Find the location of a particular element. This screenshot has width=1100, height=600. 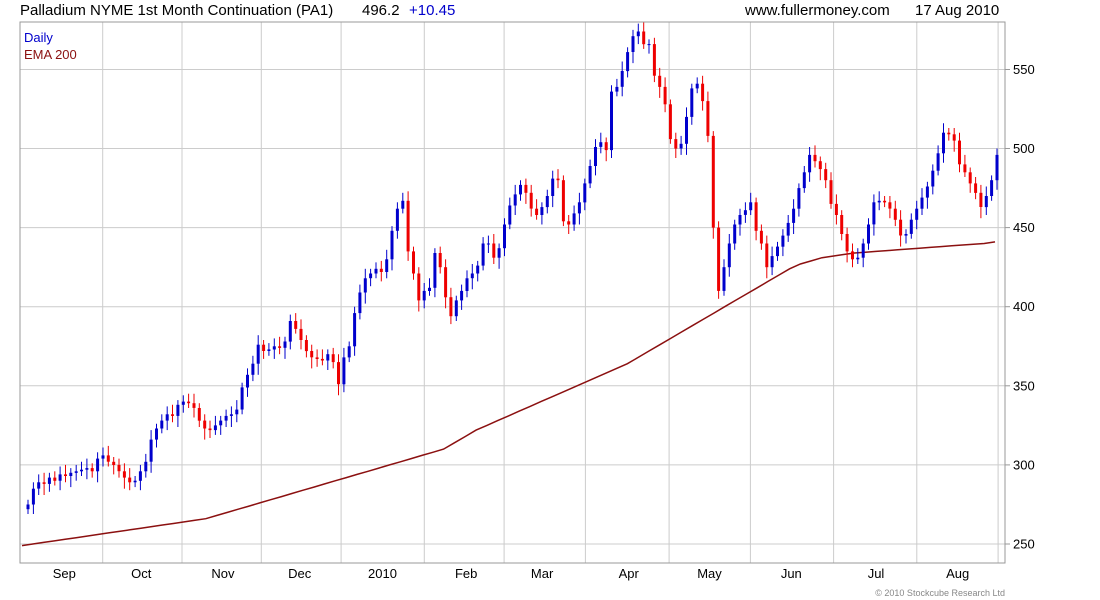

y-tick-label: 550 is located at coordinates (1024, 69).